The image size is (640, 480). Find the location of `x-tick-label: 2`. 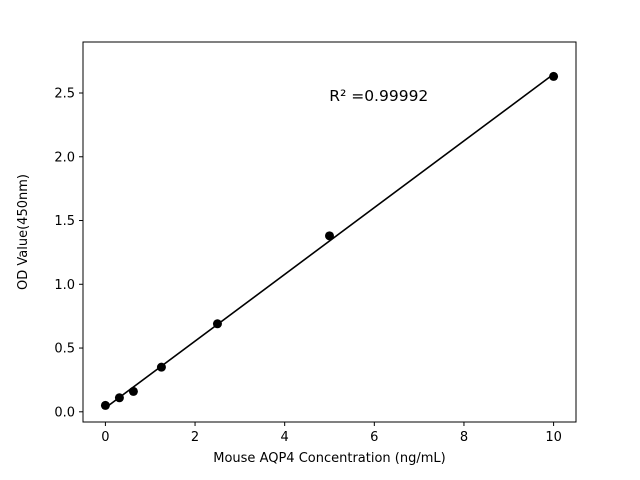

x-tick-label: 2 is located at coordinates (195, 437).